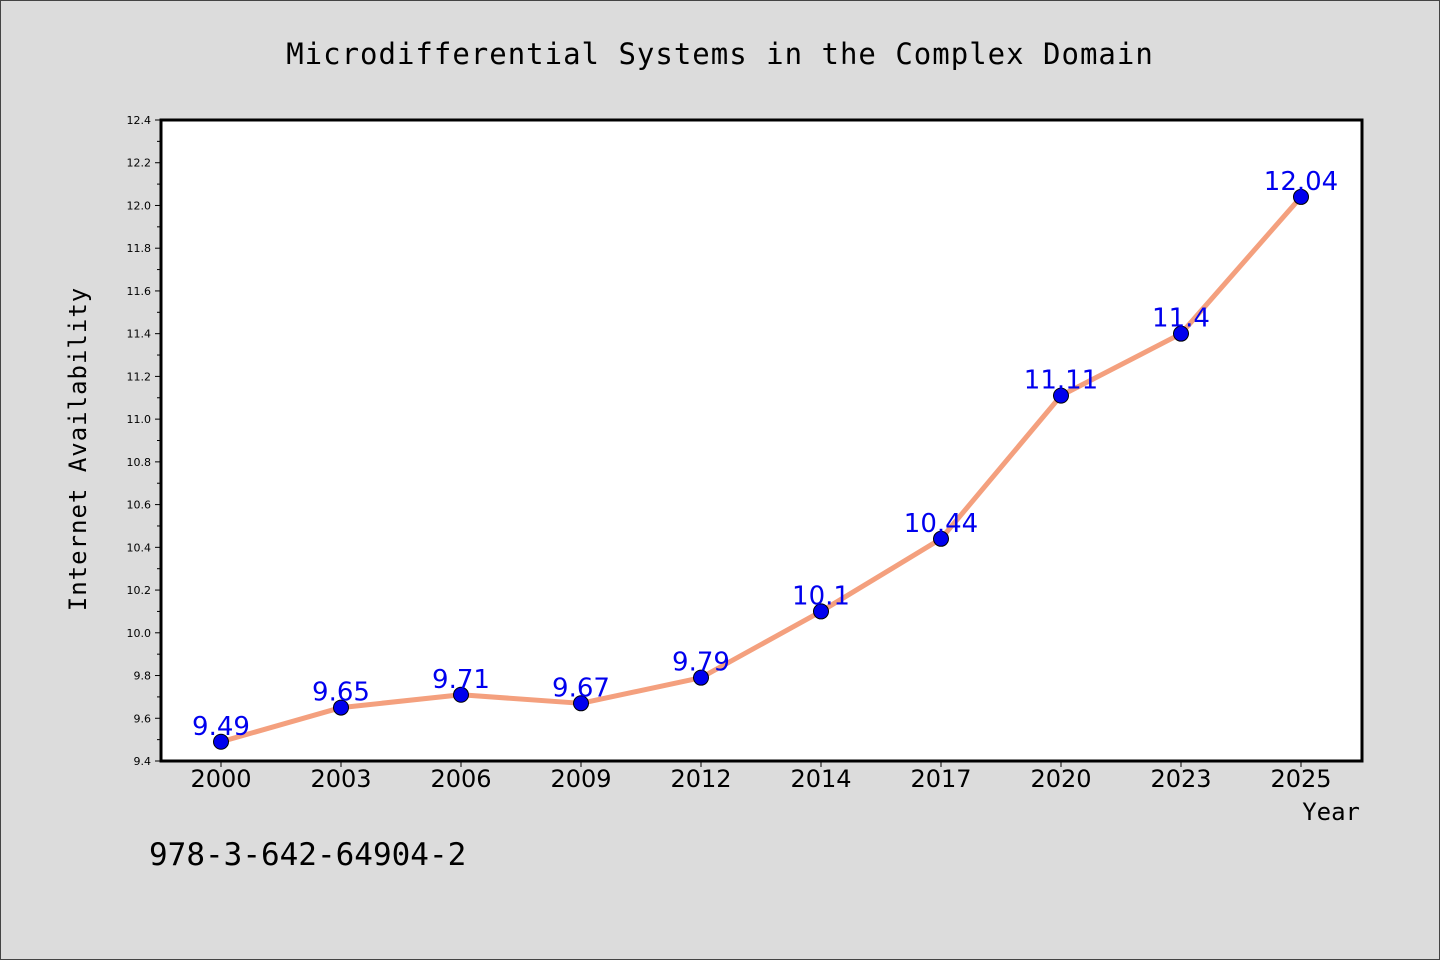 The height and width of the screenshot is (960, 1440). Describe the element at coordinates (1181, 319) in the screenshot. I see `data-label: 11.4` at that location.